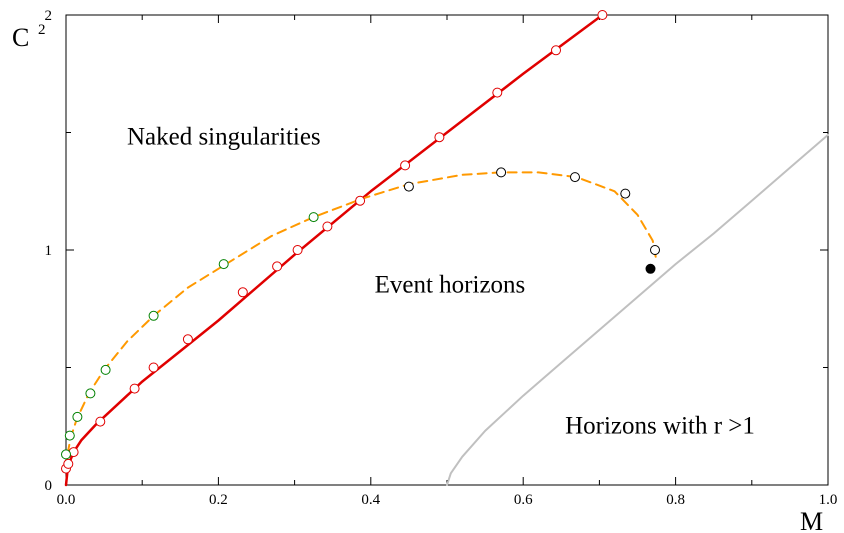  What do you see at coordinates (49, 251) in the screenshot?
I see `y-tick-label: 1` at bounding box center [49, 251].